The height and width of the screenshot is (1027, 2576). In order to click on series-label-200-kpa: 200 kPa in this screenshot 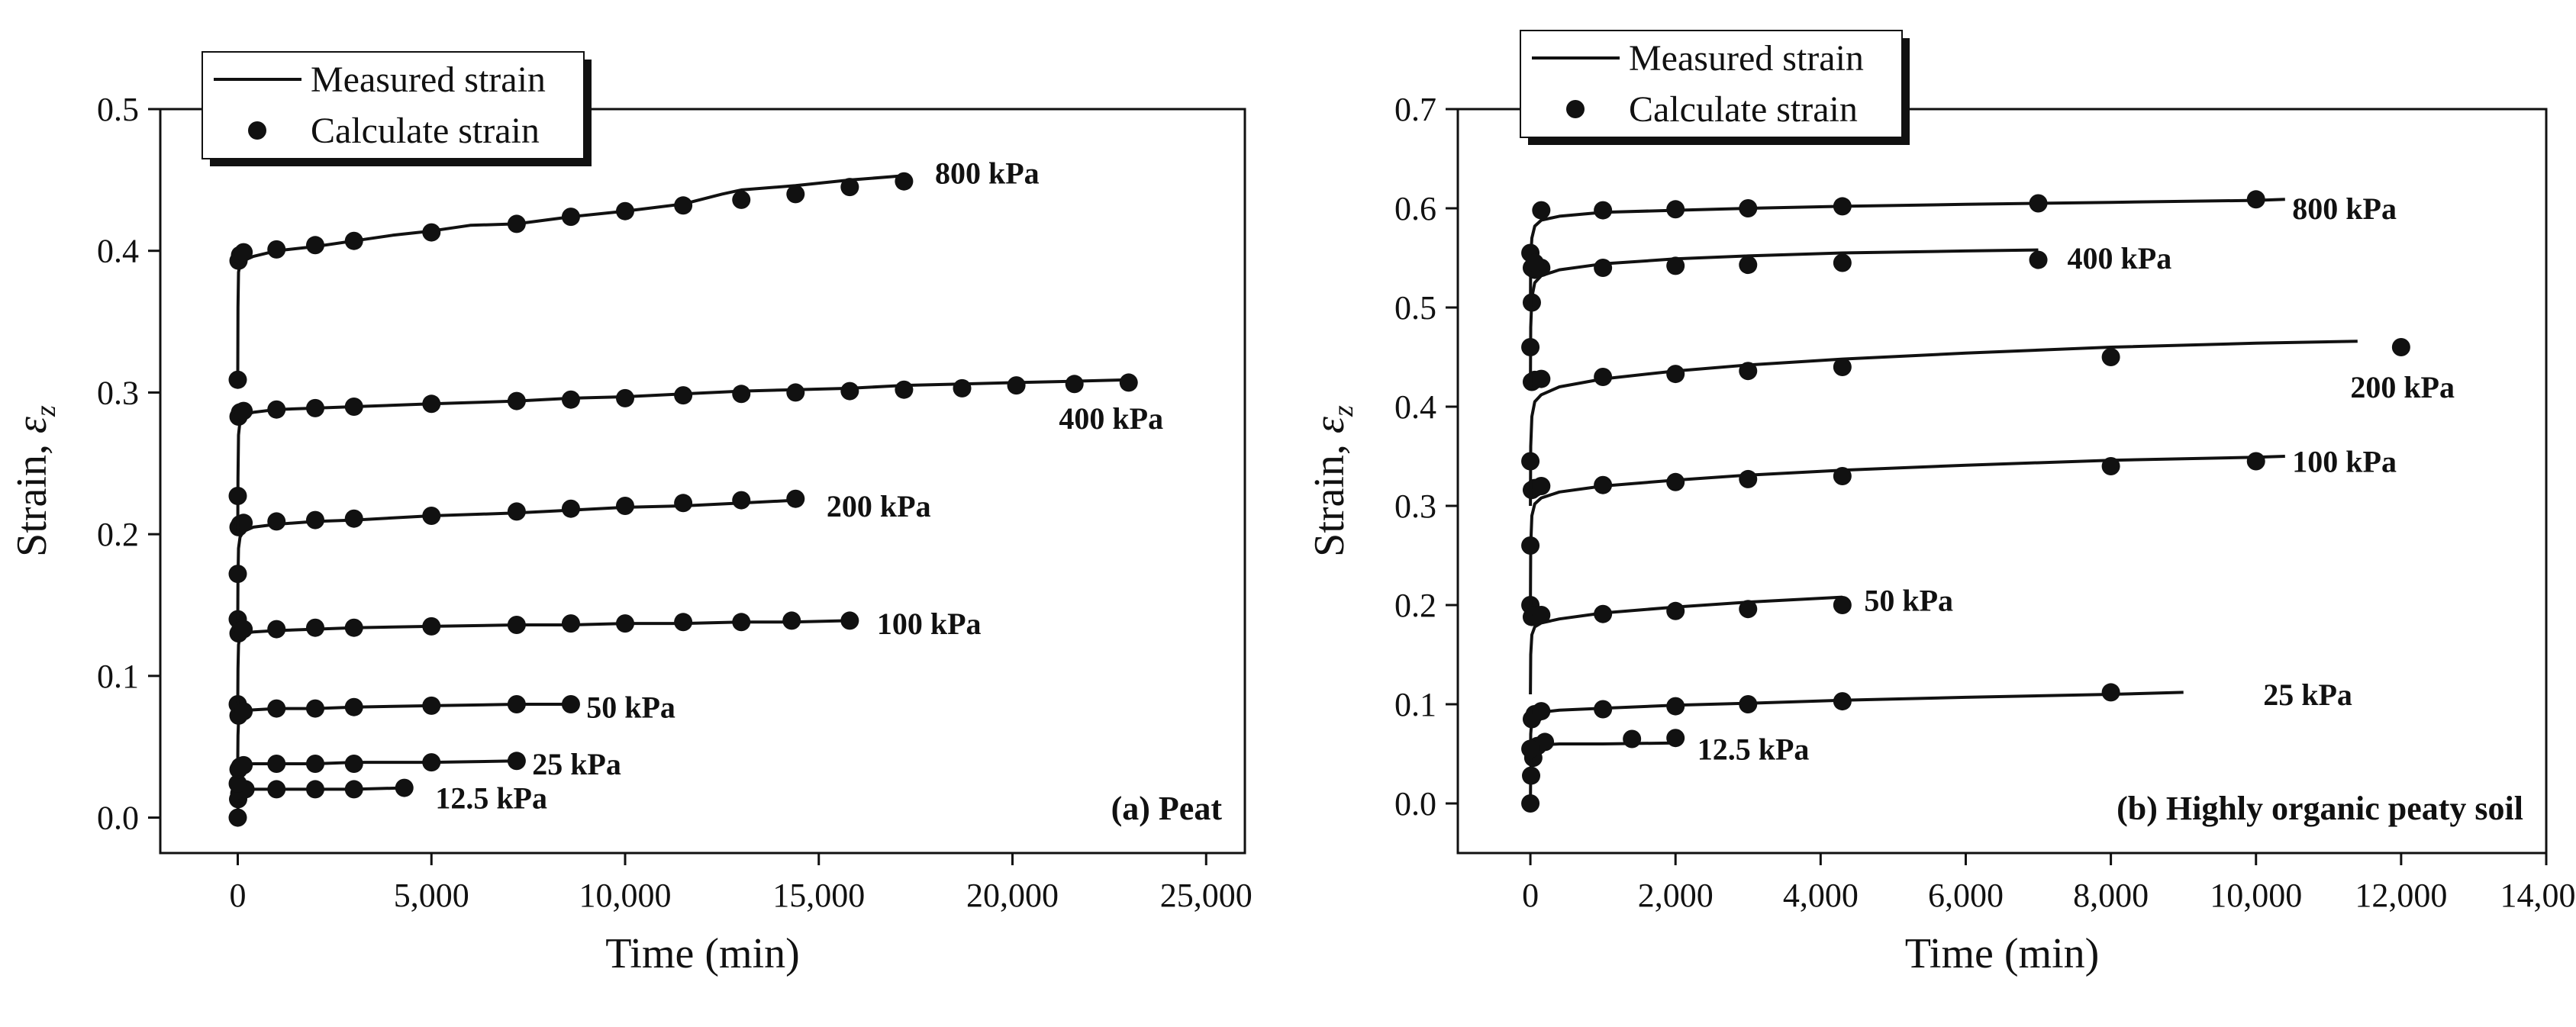, I will do `click(2403, 387)`.